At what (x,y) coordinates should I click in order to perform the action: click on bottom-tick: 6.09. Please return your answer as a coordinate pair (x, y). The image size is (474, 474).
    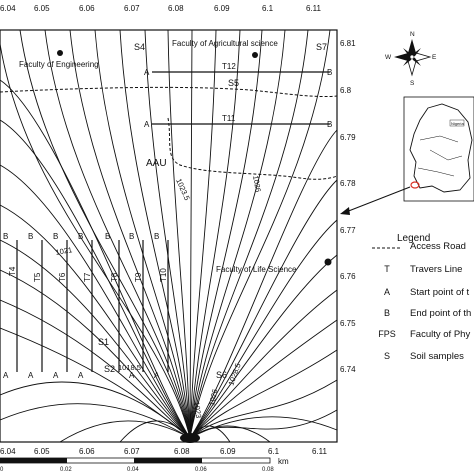
    Looking at the image, I should click on (228, 451).